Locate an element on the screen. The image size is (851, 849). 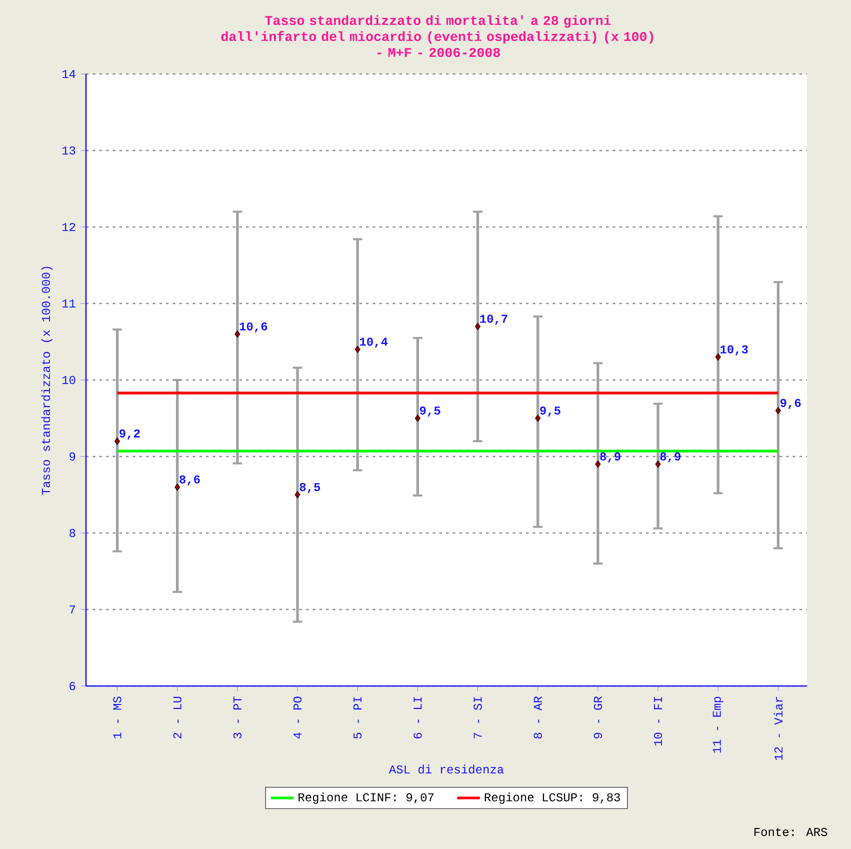
x-tick-label: 6 - LI is located at coordinates (418, 717).